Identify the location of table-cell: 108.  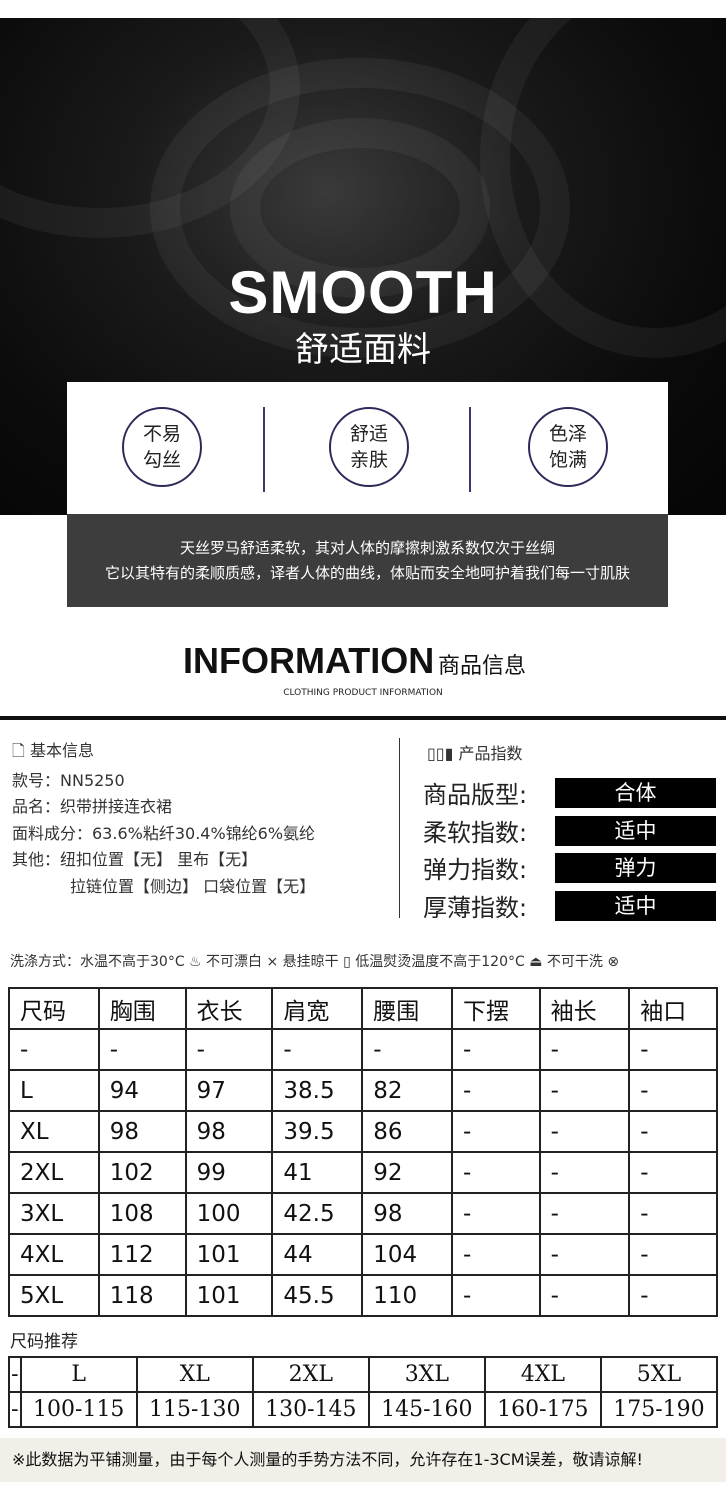
(142, 1213).